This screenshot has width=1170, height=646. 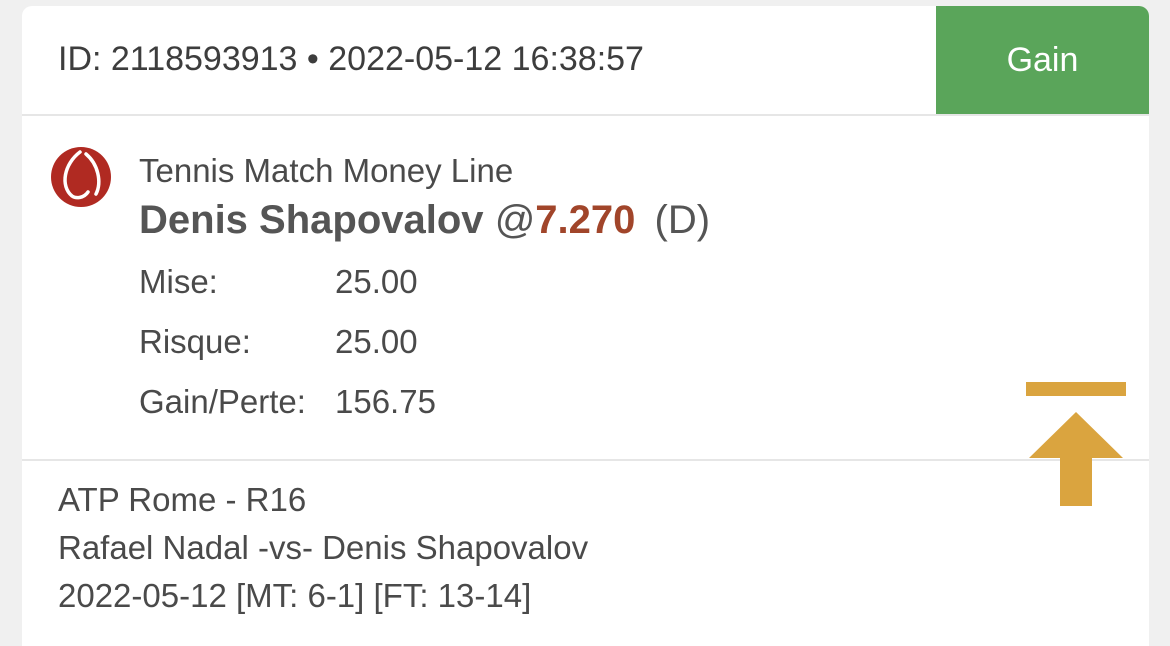 What do you see at coordinates (515, 220) in the screenshot?
I see `odds-prefix: @` at bounding box center [515, 220].